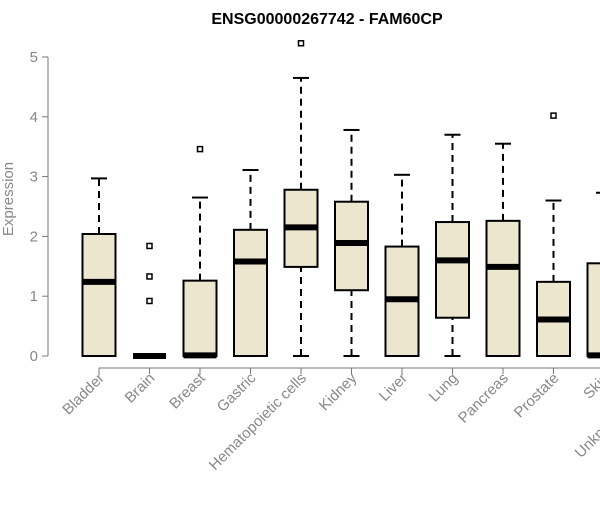  What do you see at coordinates (258, 422) in the screenshot?
I see `x-tick-label: Hematopoietic cells` at bounding box center [258, 422].